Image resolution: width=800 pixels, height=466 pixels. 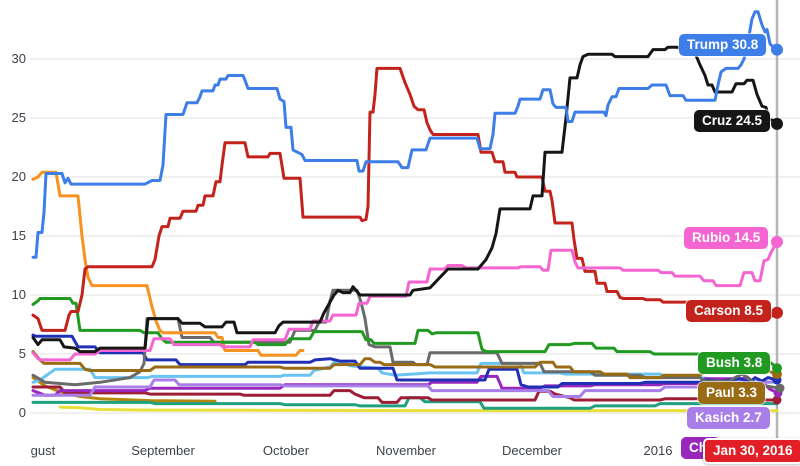 What do you see at coordinates (18, 58) in the screenshot?
I see `y-tick-30: 30` at bounding box center [18, 58].